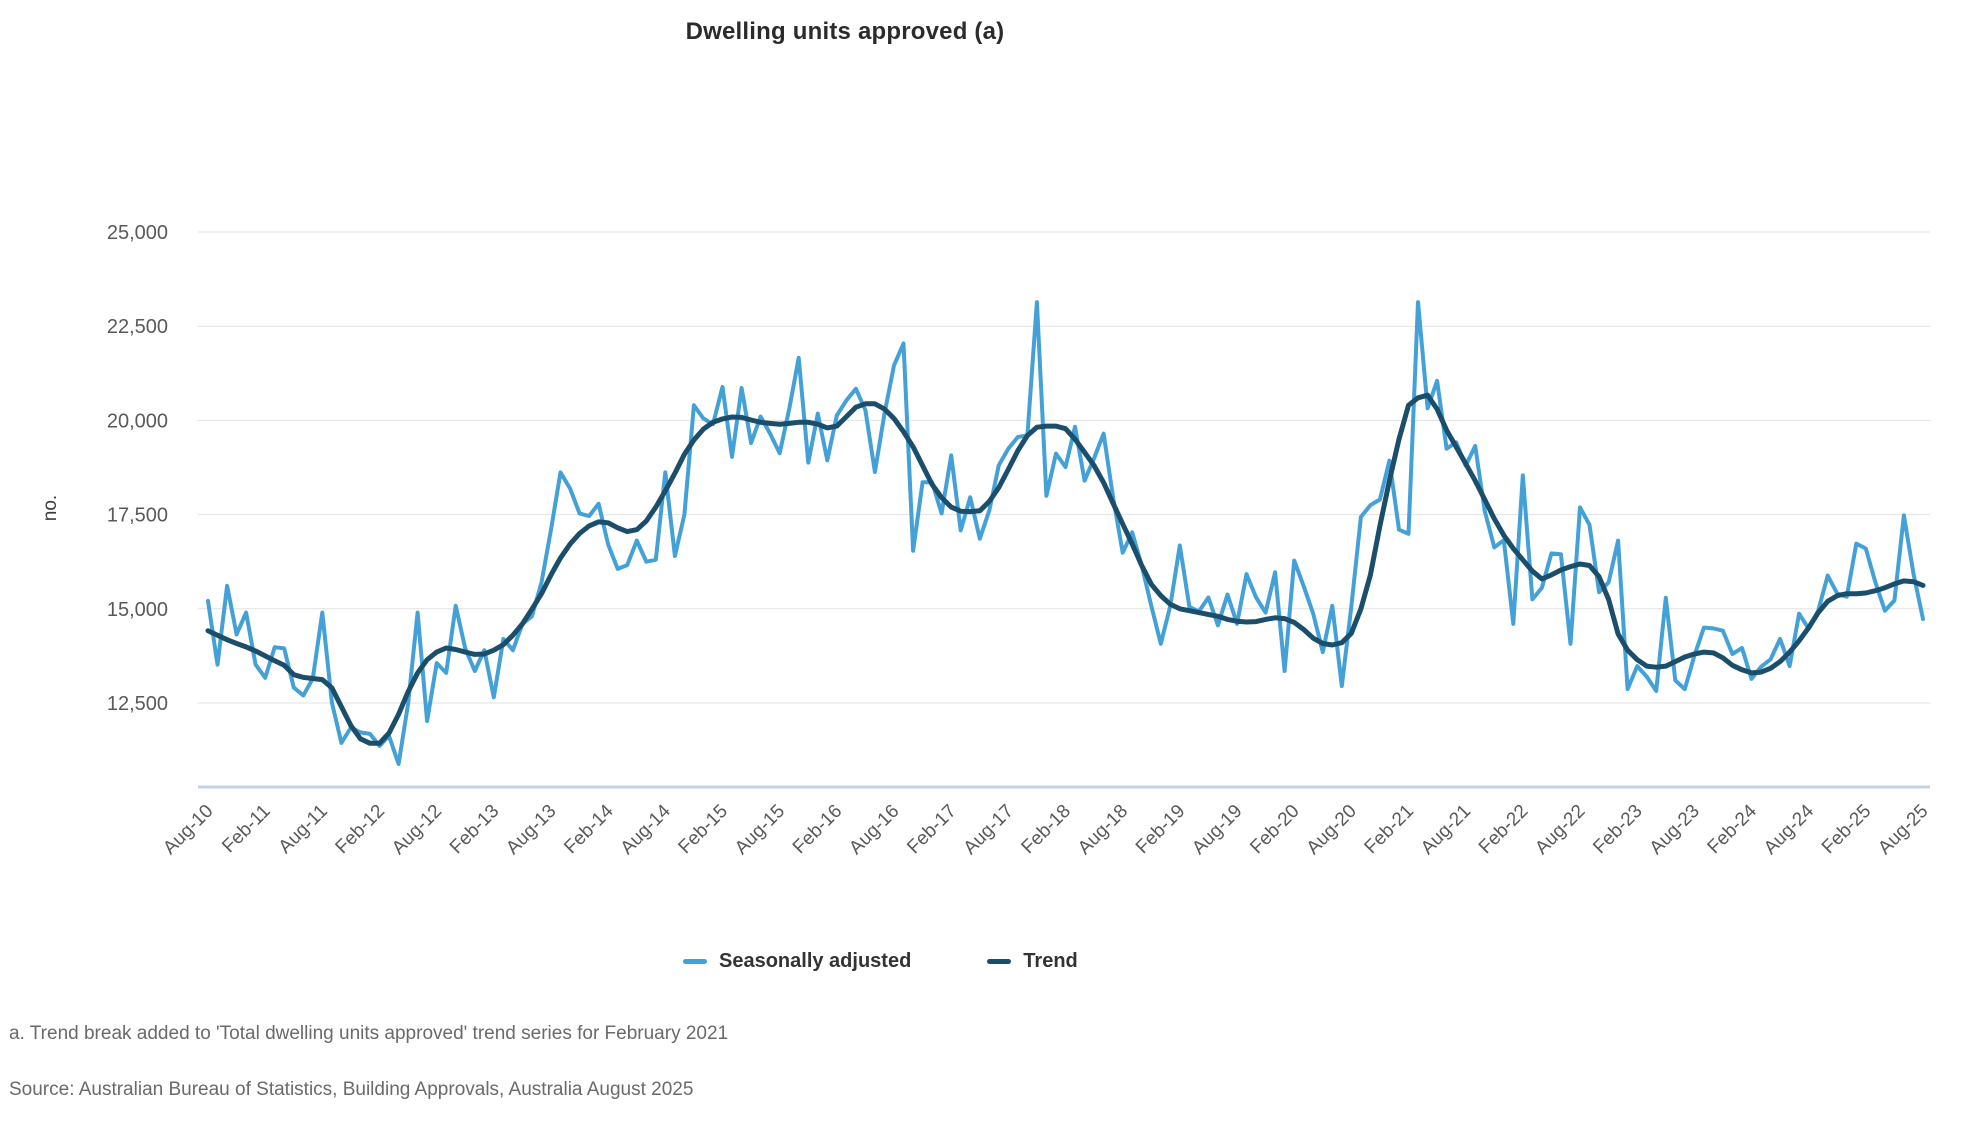  What do you see at coordinates (760, 830) in the screenshot?
I see `x-axis-tick-label: Aug-15` at bounding box center [760, 830].